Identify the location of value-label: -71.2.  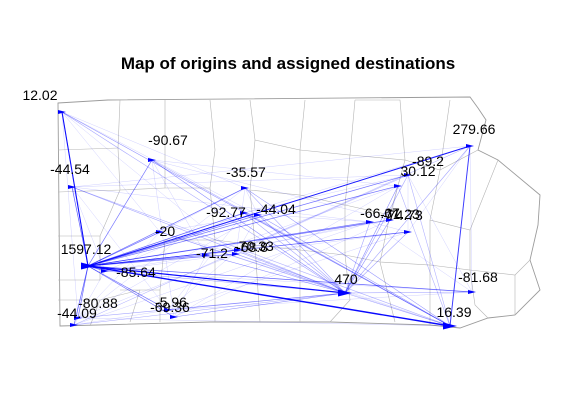
(212, 253).